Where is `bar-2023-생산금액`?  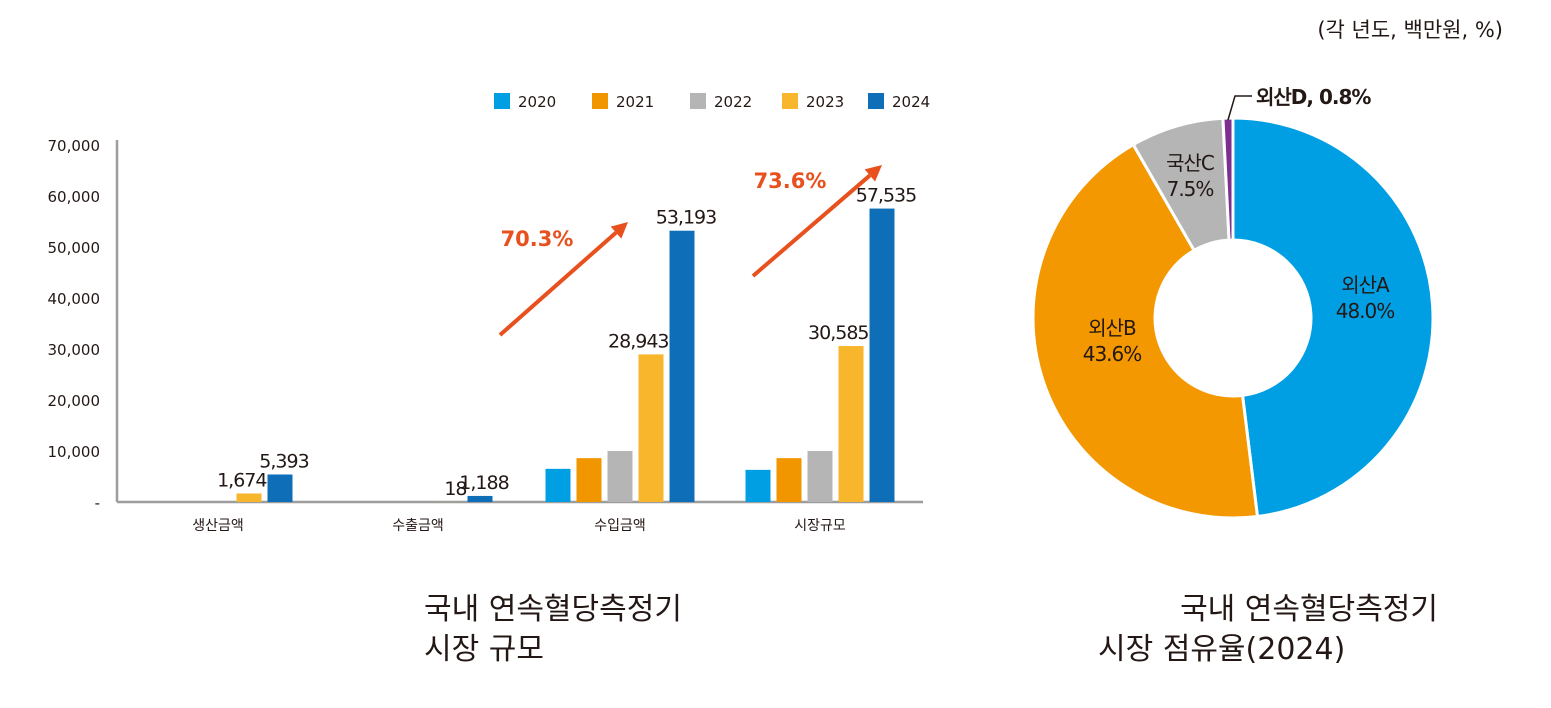
bar-2023-생산금액 is located at coordinates (249, 497).